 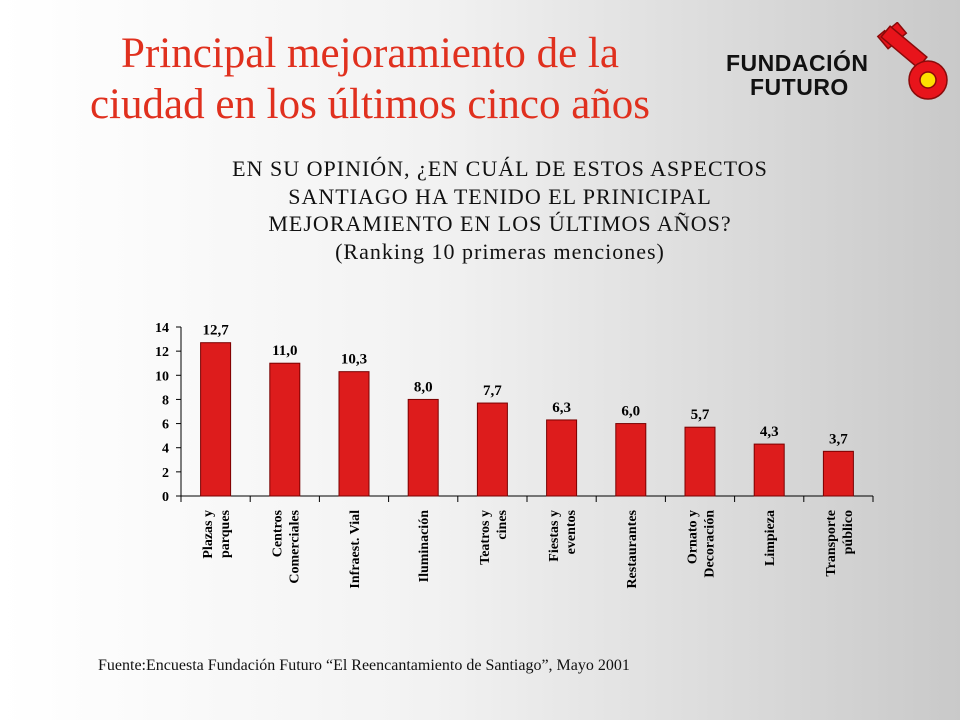 What do you see at coordinates (165, 449) in the screenshot?
I see `y-tick-label: 4` at bounding box center [165, 449].